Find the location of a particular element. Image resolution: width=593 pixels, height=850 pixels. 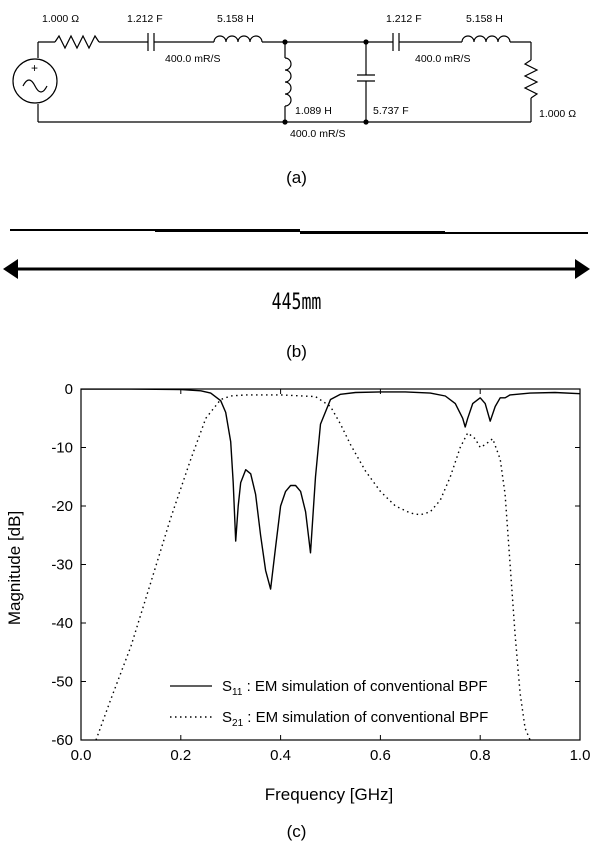

x-tick-label: 0.0 is located at coordinates (81, 755).